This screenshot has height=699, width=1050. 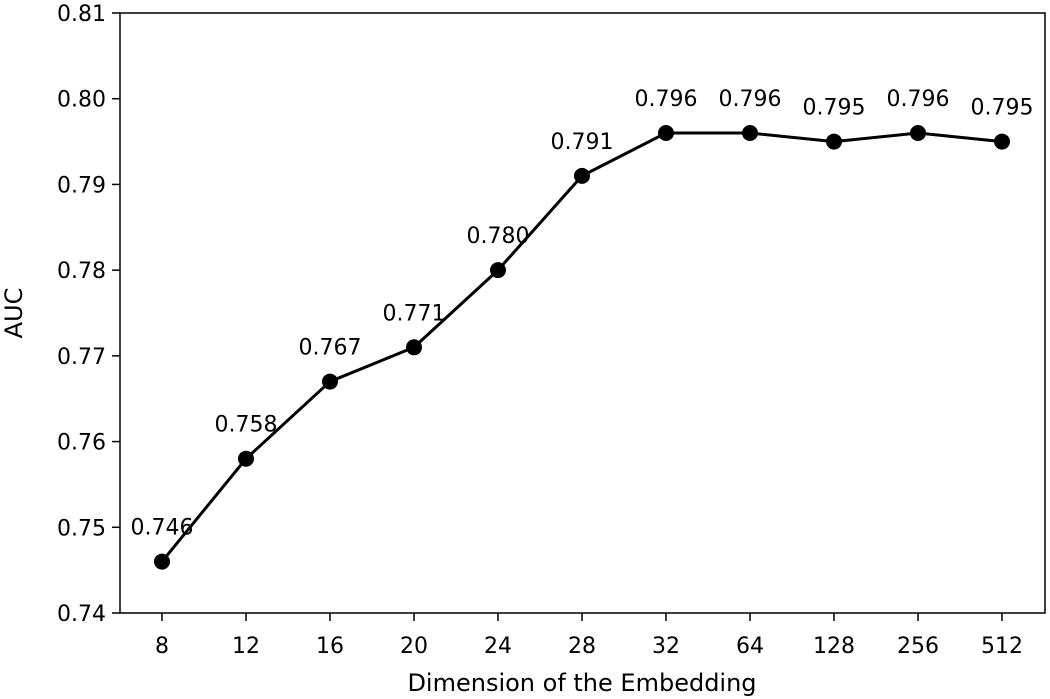 What do you see at coordinates (14, 313) in the screenshot?
I see `y-axis-label: AUC` at bounding box center [14, 313].